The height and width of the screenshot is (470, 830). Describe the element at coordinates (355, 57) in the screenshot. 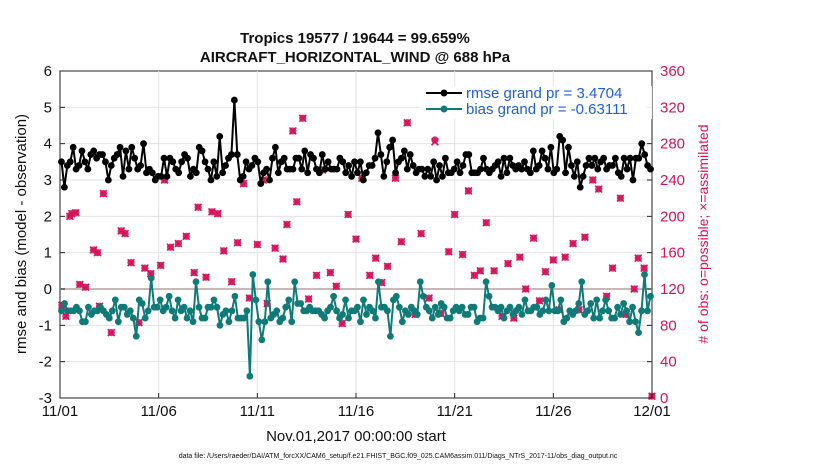

I see `chart-subtitle: AIRCRAFT_HORIZONTAL_WIND @ 688 hPa` at that location.